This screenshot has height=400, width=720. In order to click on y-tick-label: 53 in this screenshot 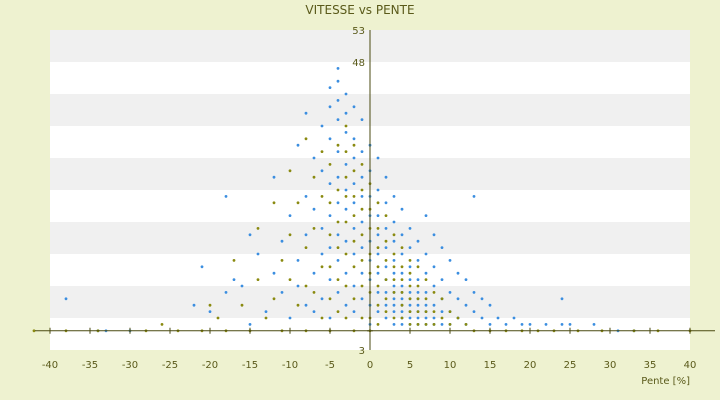, I will do `click(358, 31)`.